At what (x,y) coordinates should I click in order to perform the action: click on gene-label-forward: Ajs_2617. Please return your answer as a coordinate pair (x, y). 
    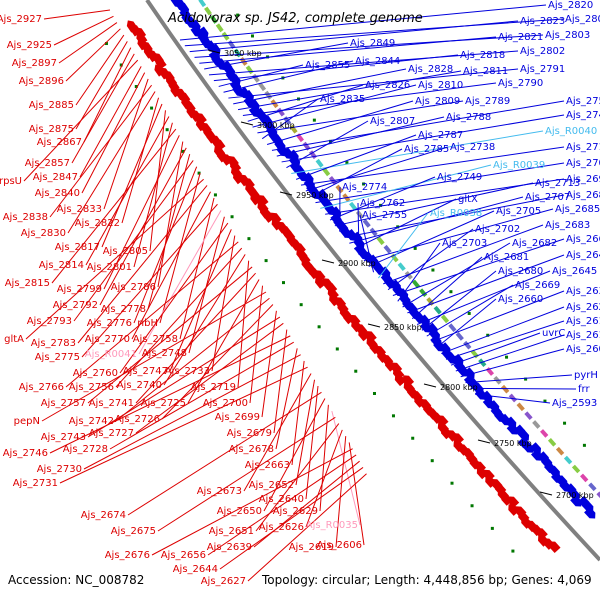
    Looking at the image, I should click on (583, 321).